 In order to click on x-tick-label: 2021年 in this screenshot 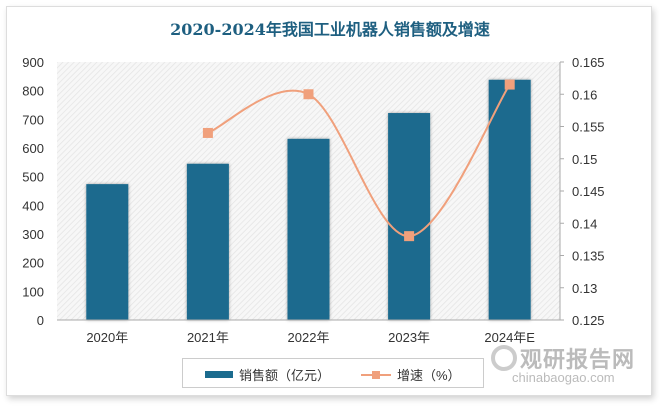, I will do `click(208, 337)`.